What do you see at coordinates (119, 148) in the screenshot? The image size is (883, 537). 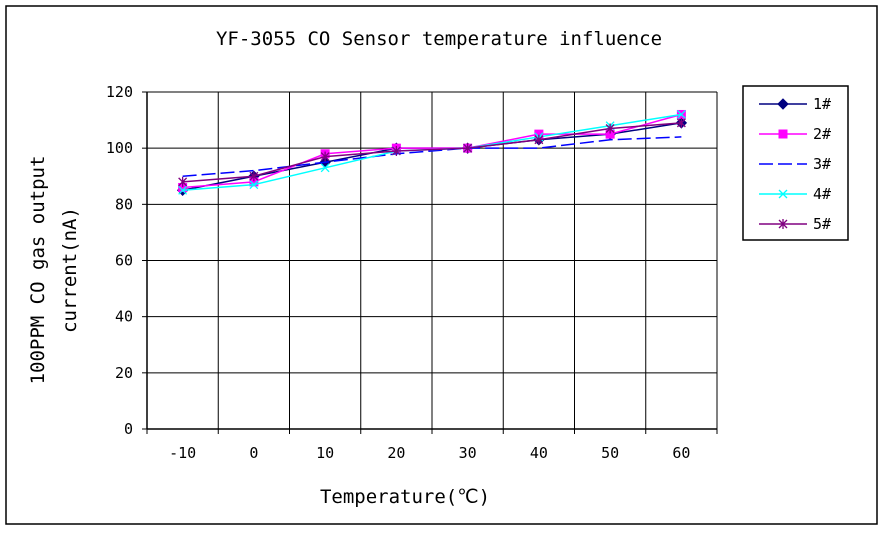 I see `y-tick-label: 100` at bounding box center [119, 148].